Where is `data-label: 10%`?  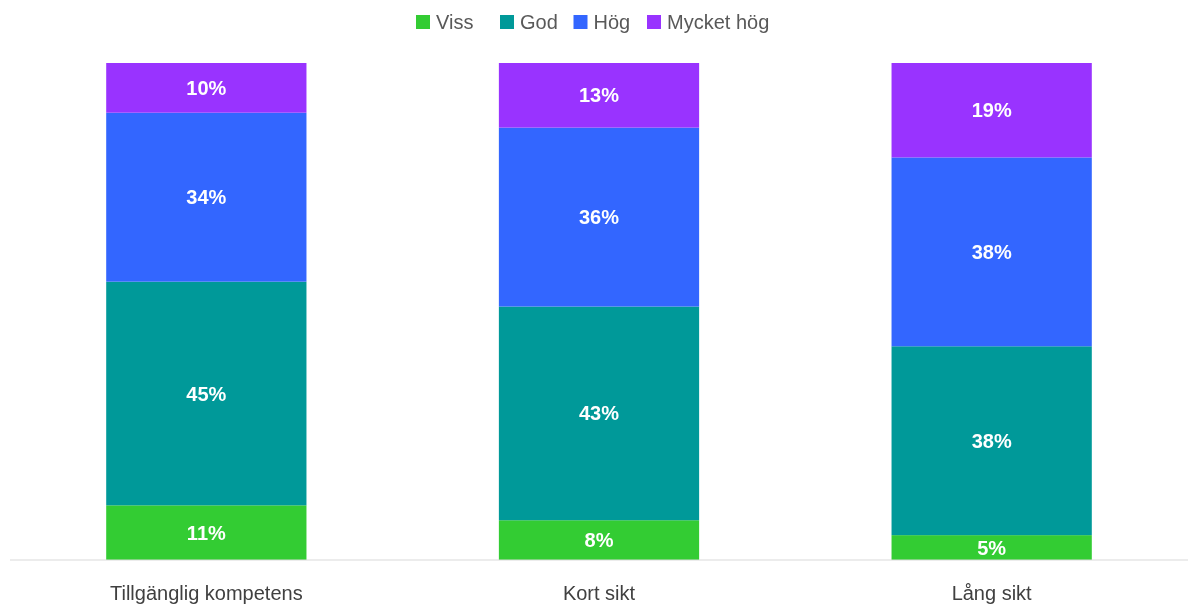 data-label: 10% is located at coordinates (206, 87).